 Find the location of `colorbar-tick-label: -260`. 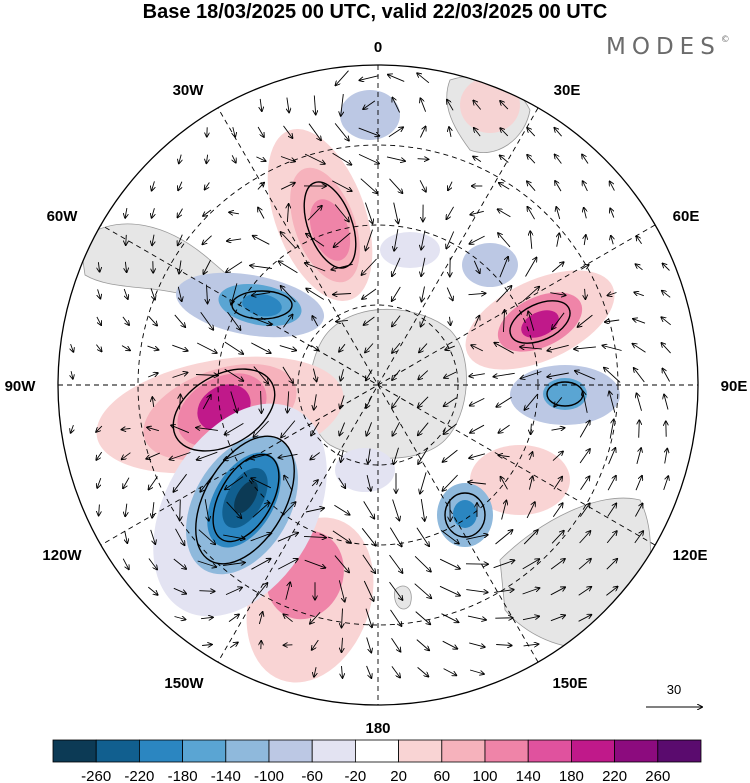

colorbar-tick-label: -260 is located at coordinates (96, 775).